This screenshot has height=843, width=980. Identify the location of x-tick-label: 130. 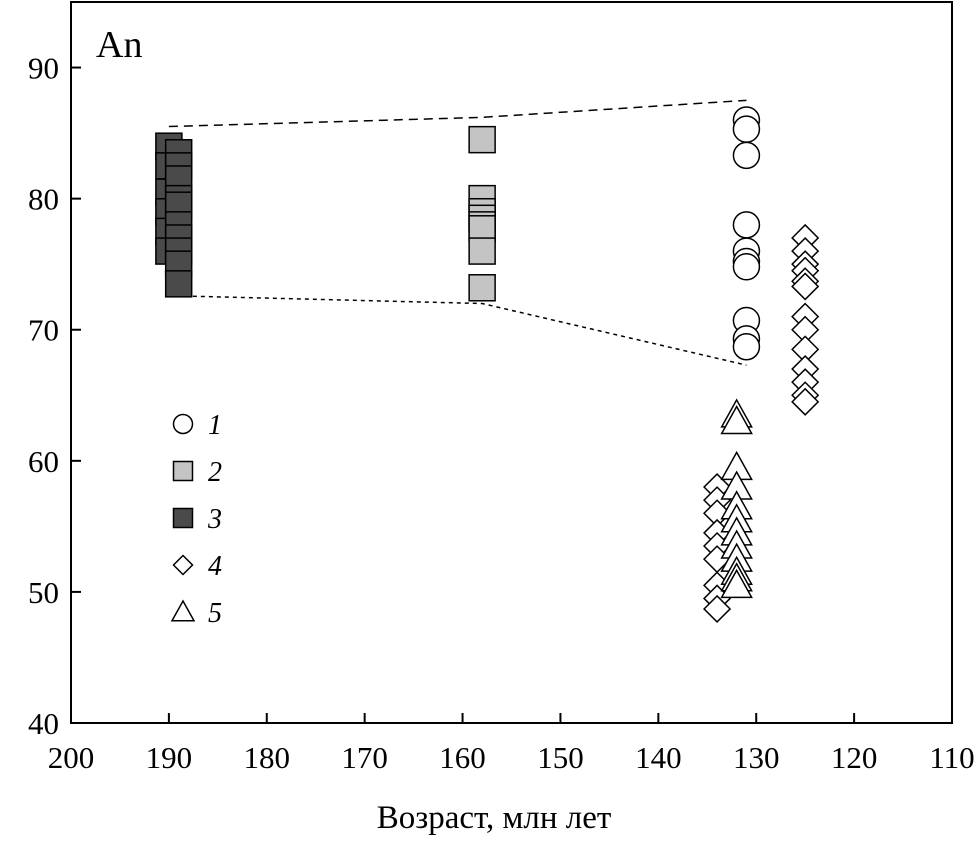
(756, 757).